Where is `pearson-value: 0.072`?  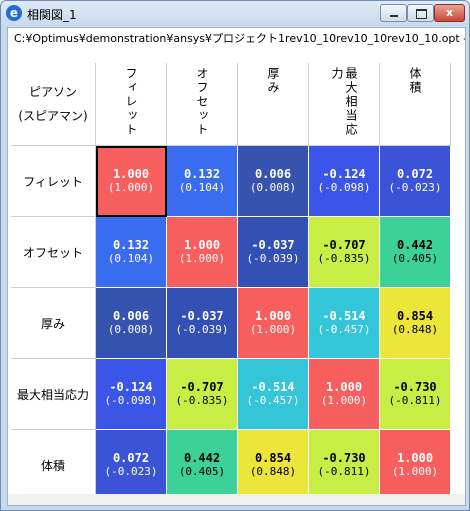 pearson-value: 0.072 is located at coordinates (415, 174).